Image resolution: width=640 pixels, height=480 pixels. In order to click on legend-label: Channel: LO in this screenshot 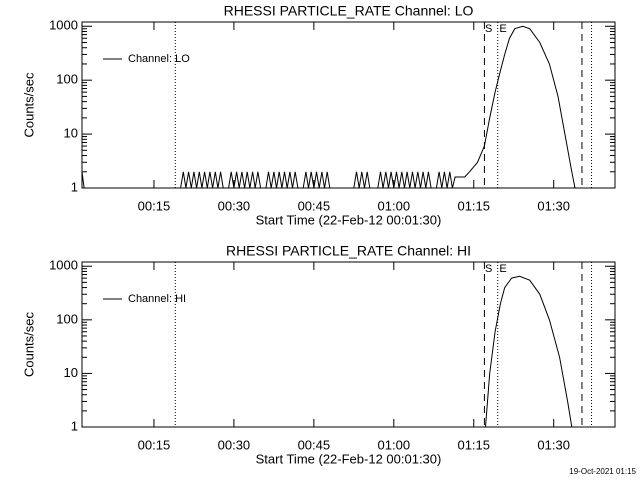, I will do `click(159, 59)`.